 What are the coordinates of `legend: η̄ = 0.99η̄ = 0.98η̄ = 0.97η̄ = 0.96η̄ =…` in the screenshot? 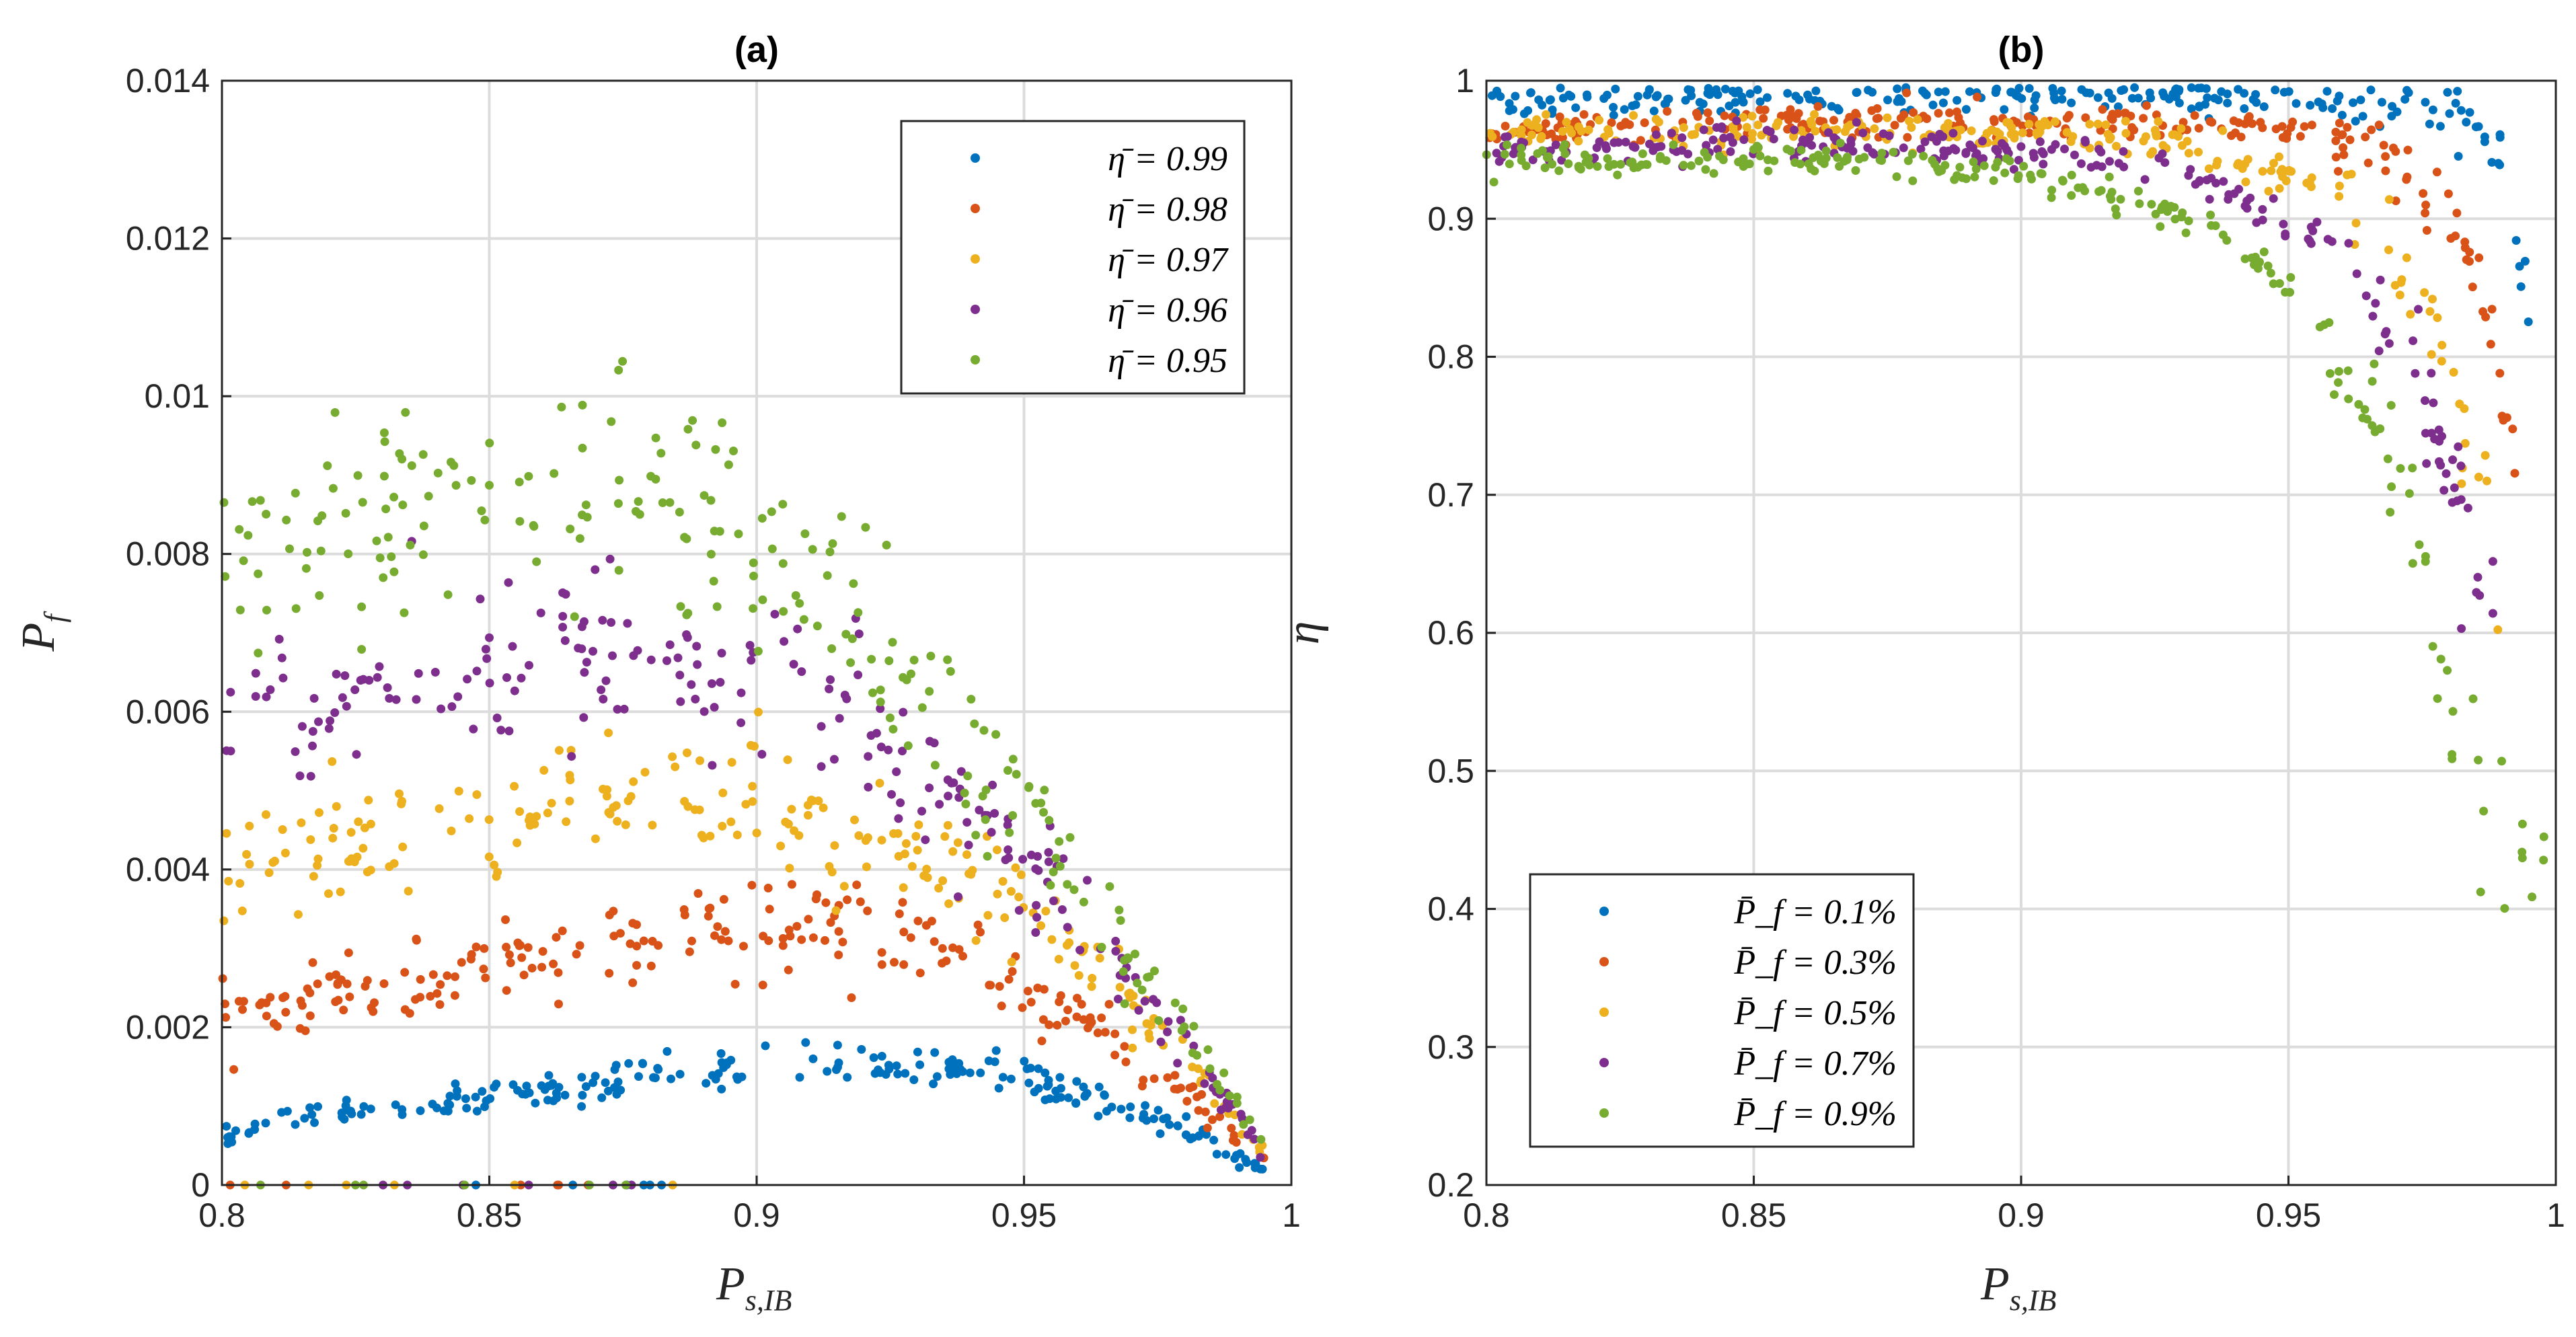 It's located at (1073, 257).